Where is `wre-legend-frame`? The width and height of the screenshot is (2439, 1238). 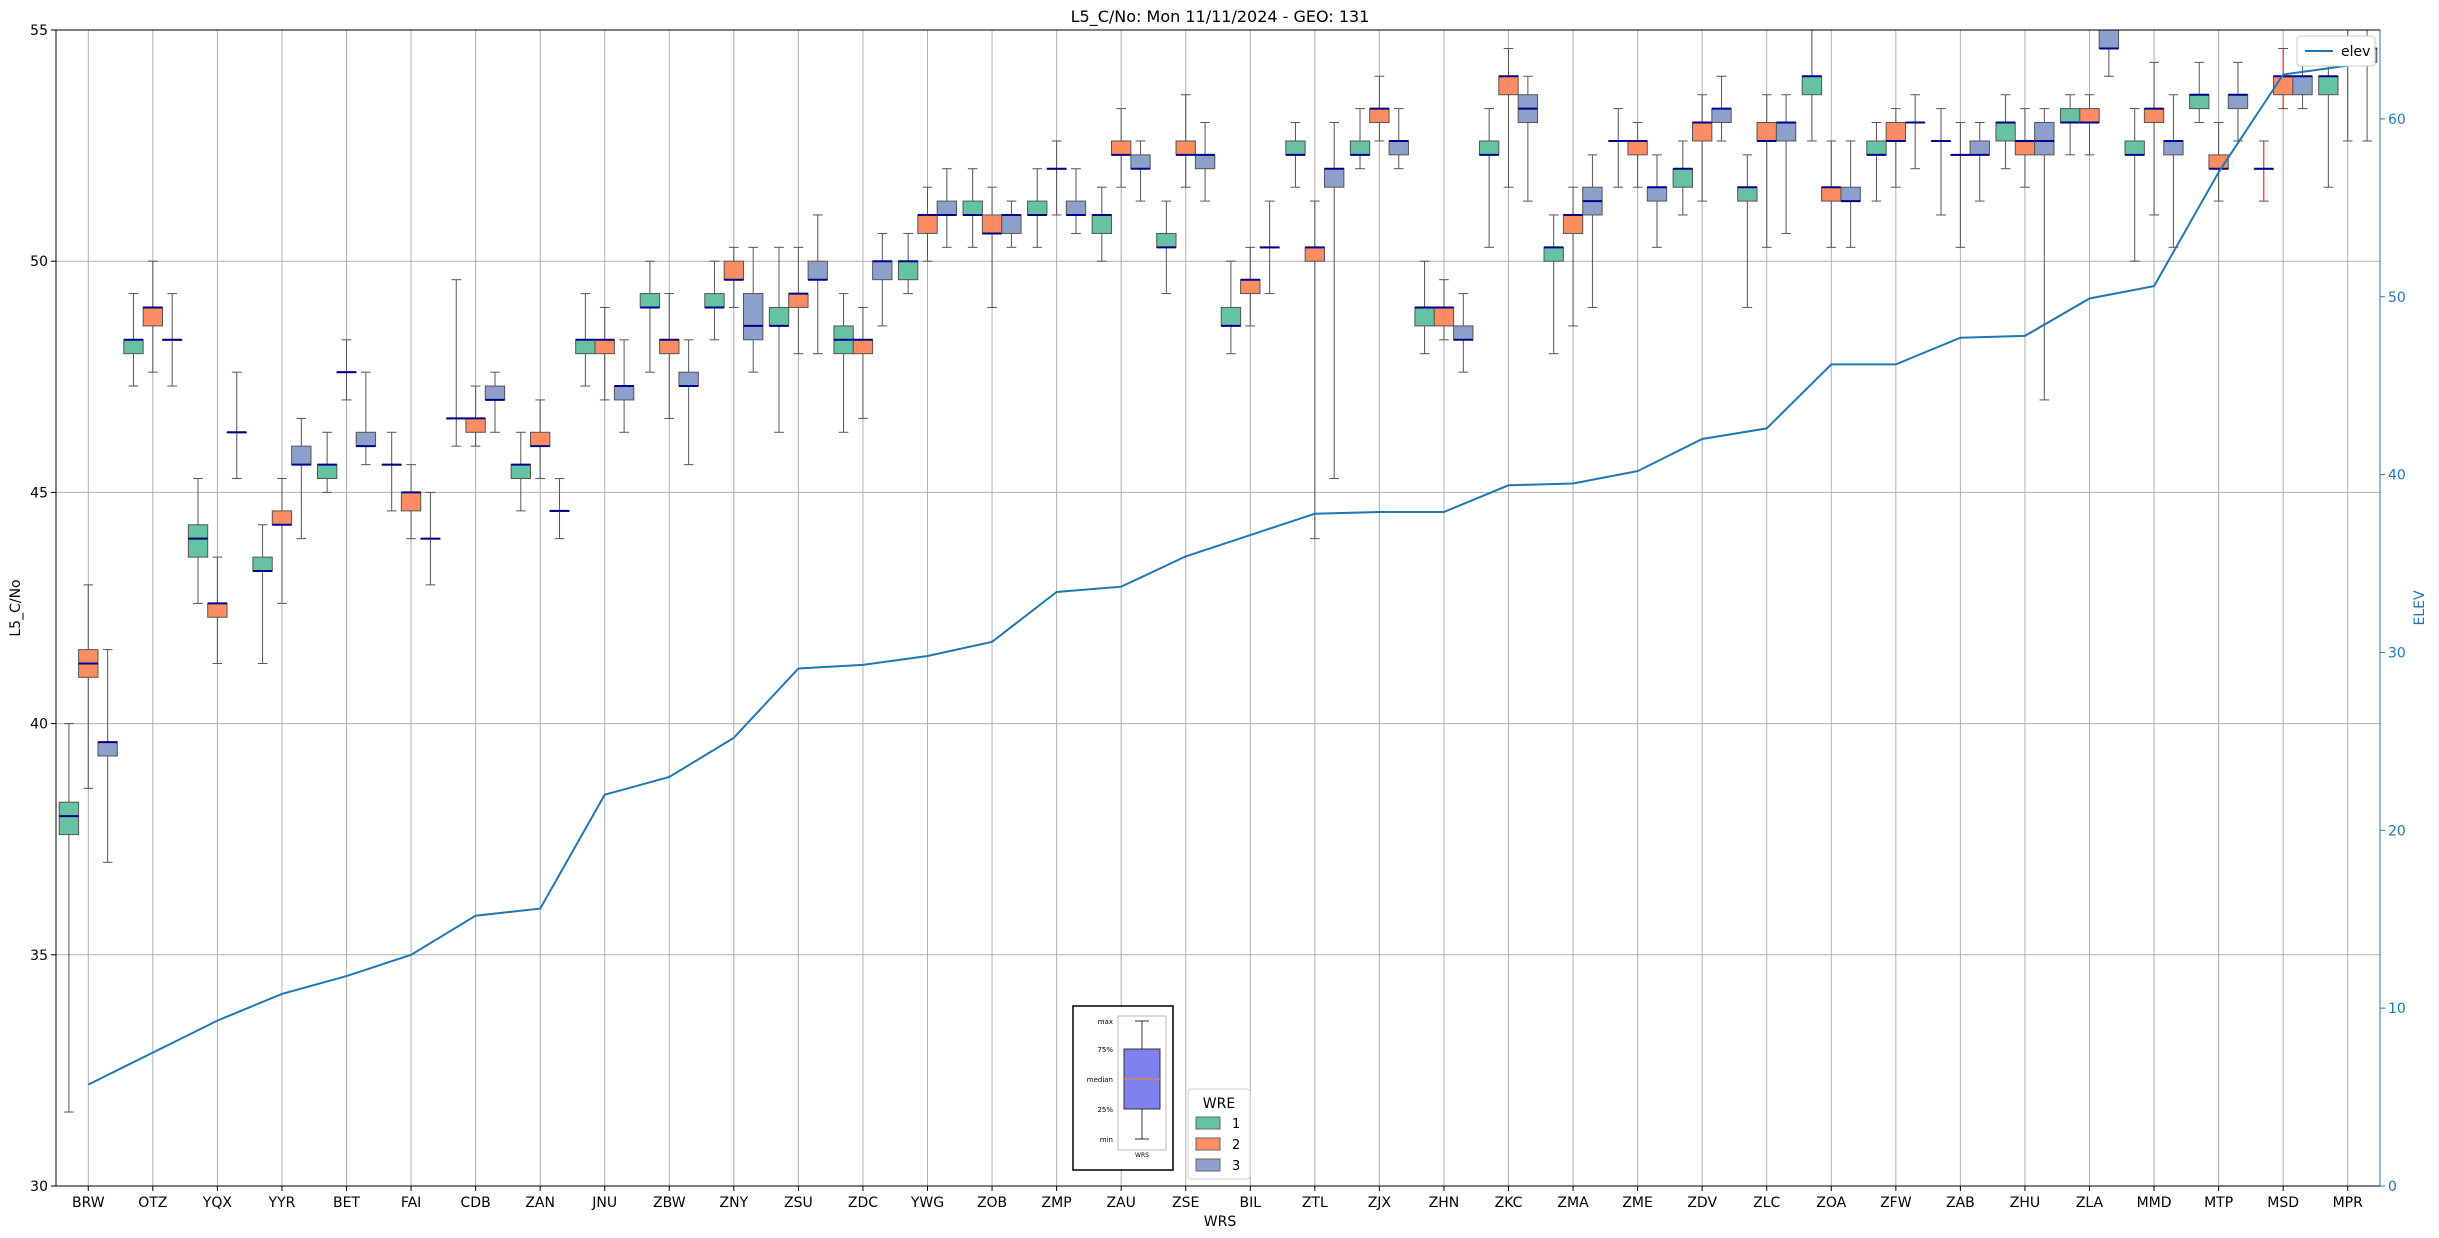
wre-legend-frame is located at coordinates (1219, 1134).